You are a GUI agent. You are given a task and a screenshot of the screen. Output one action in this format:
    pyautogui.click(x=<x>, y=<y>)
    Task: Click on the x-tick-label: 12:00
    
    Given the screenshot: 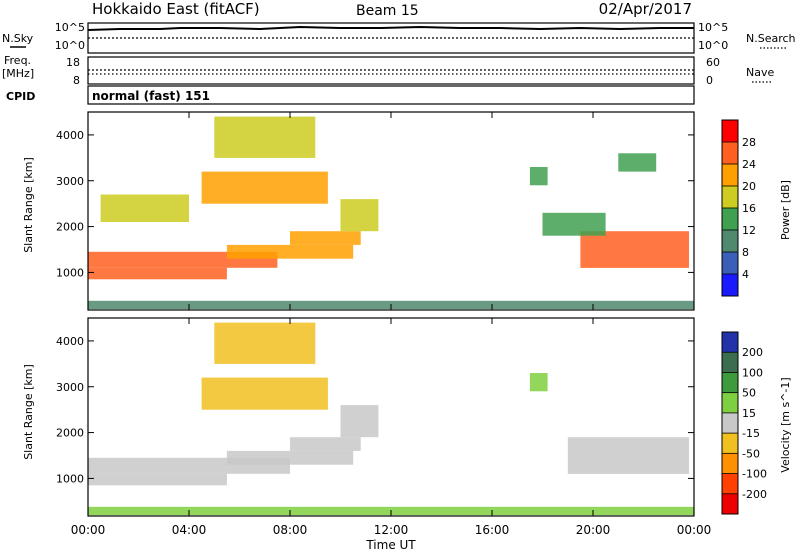 What is the action you would take?
    pyautogui.click(x=391, y=530)
    